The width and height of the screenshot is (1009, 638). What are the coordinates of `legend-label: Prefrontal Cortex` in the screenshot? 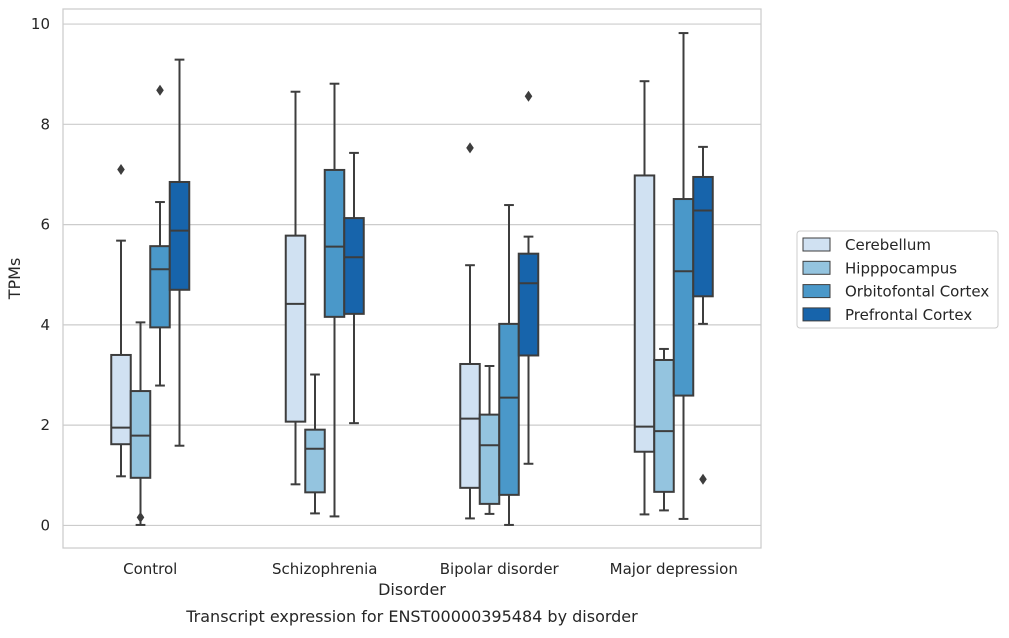 It's located at (908, 315).